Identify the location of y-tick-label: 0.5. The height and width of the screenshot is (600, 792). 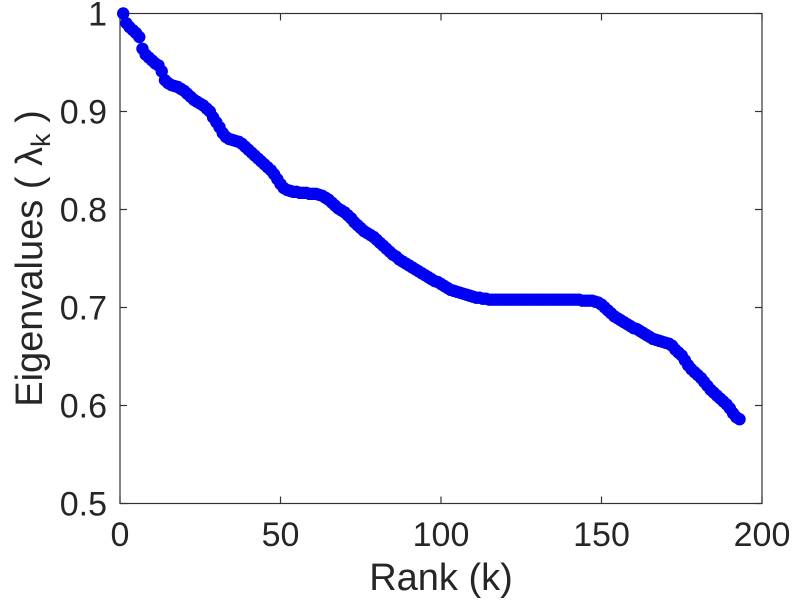
(83, 505).